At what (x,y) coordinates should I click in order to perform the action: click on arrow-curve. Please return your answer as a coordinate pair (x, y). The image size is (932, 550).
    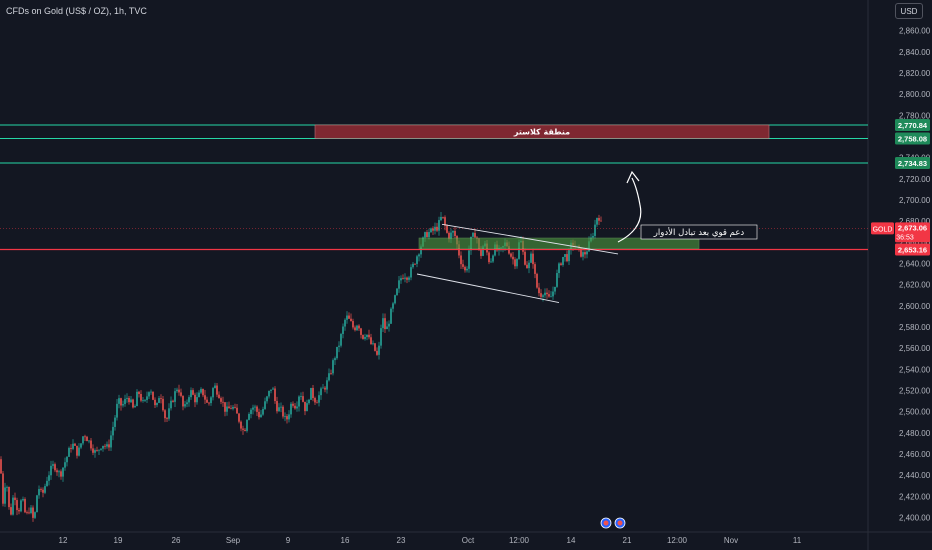
    Looking at the image, I should click on (629, 210).